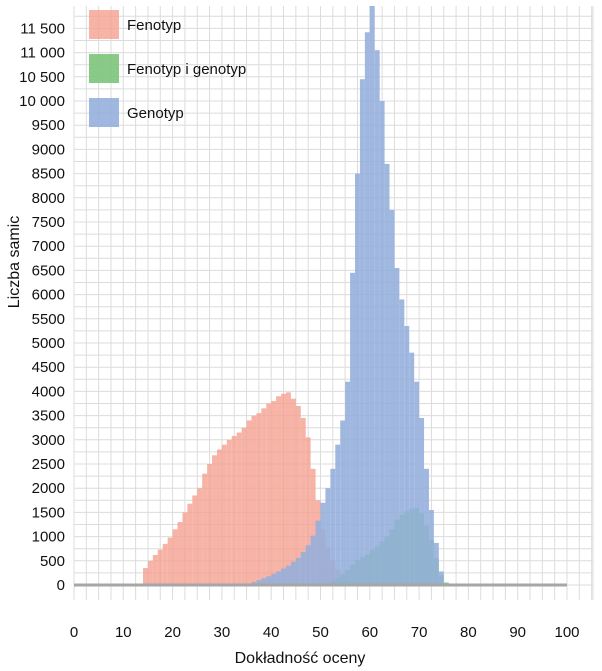 This screenshot has width=602, height=671. Describe the element at coordinates (186, 69) in the screenshot. I see `legend-label: Fenotyp i genotyp` at that location.